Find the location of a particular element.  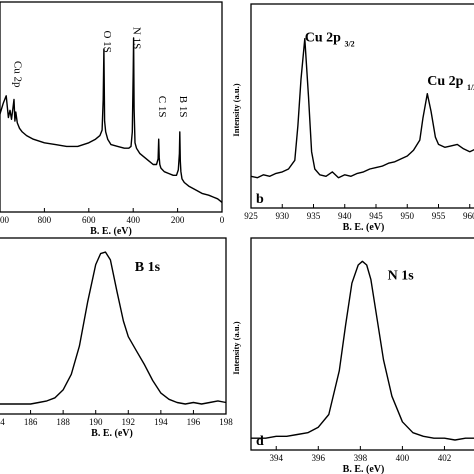

x-tick-label: 800 is located at coordinates (45, 220).